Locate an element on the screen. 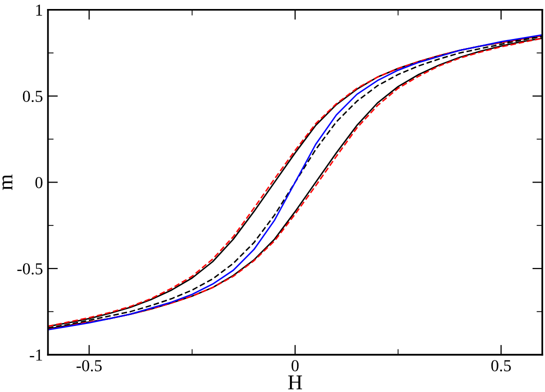 This screenshot has height=392, width=545. y-axis-title: m is located at coordinates (7, 182).